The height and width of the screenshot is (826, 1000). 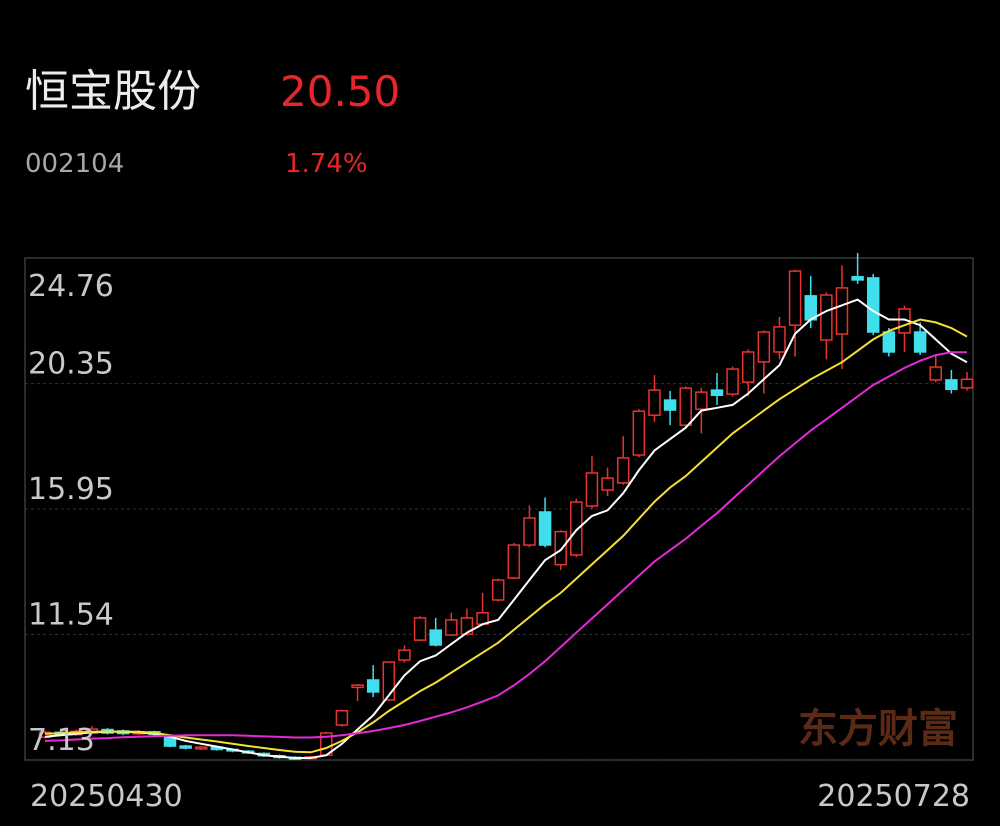 What do you see at coordinates (340, 91) in the screenshot?
I see `stock-price: 20.50` at bounding box center [340, 91].